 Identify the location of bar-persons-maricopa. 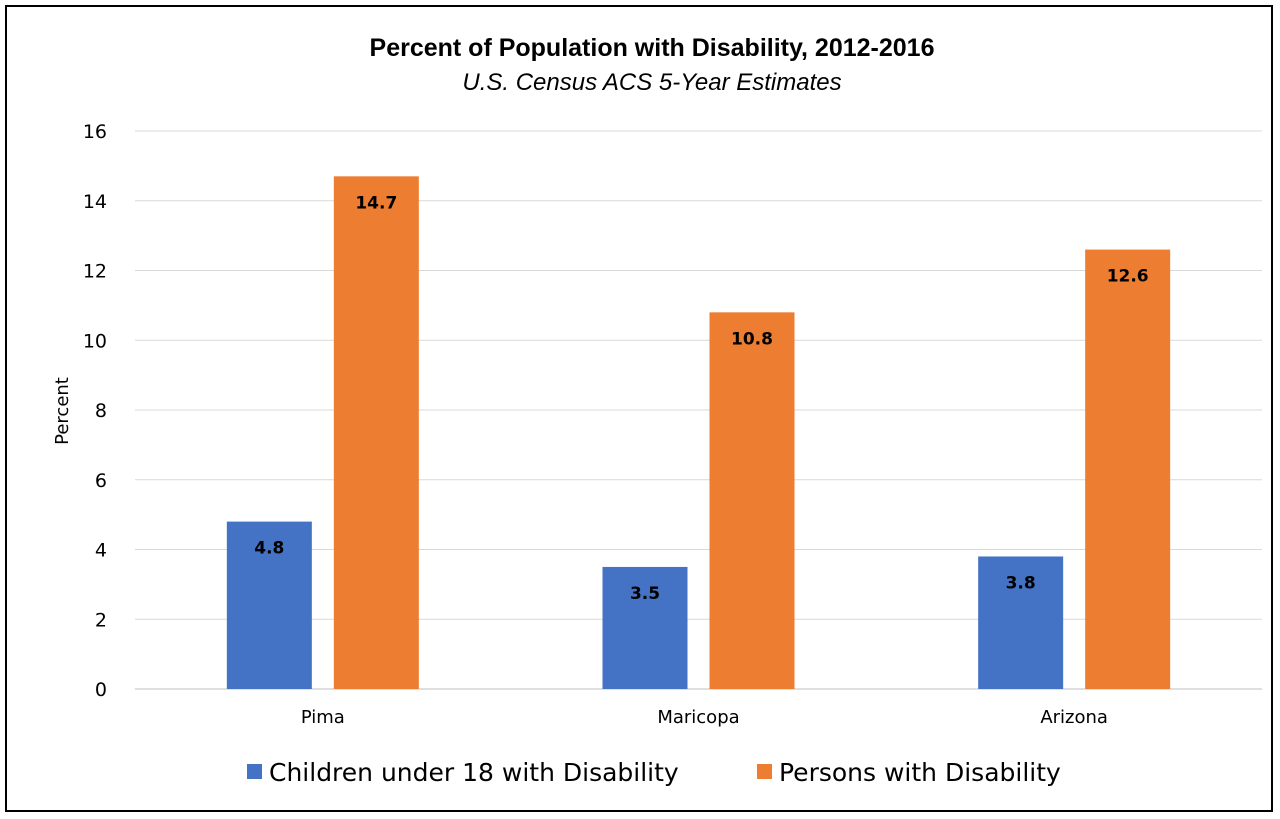
(752, 500).